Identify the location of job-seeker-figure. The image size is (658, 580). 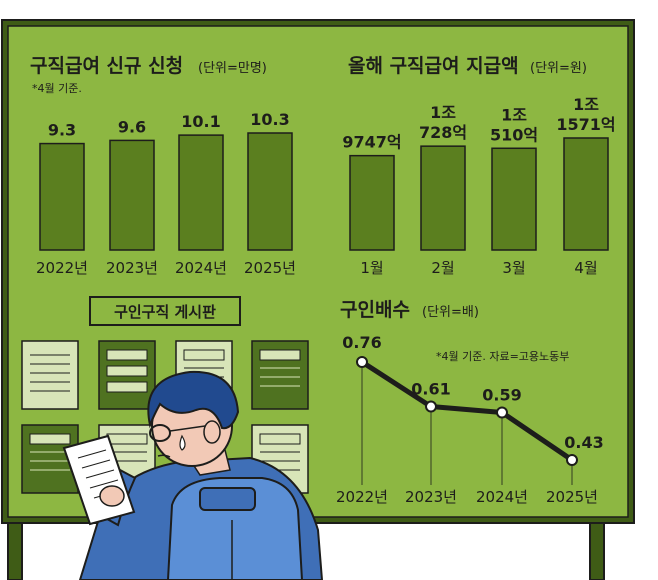
(193, 475).